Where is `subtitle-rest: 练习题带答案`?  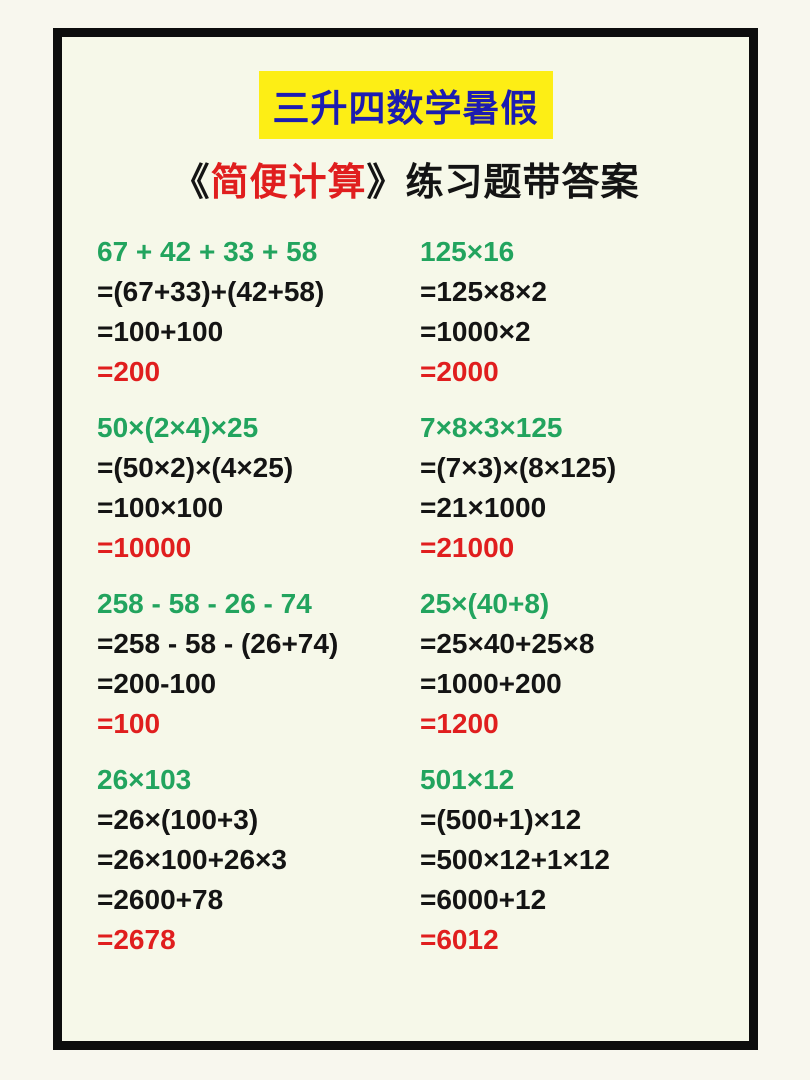 subtitle-rest: 练习题带答案 is located at coordinates (522, 183).